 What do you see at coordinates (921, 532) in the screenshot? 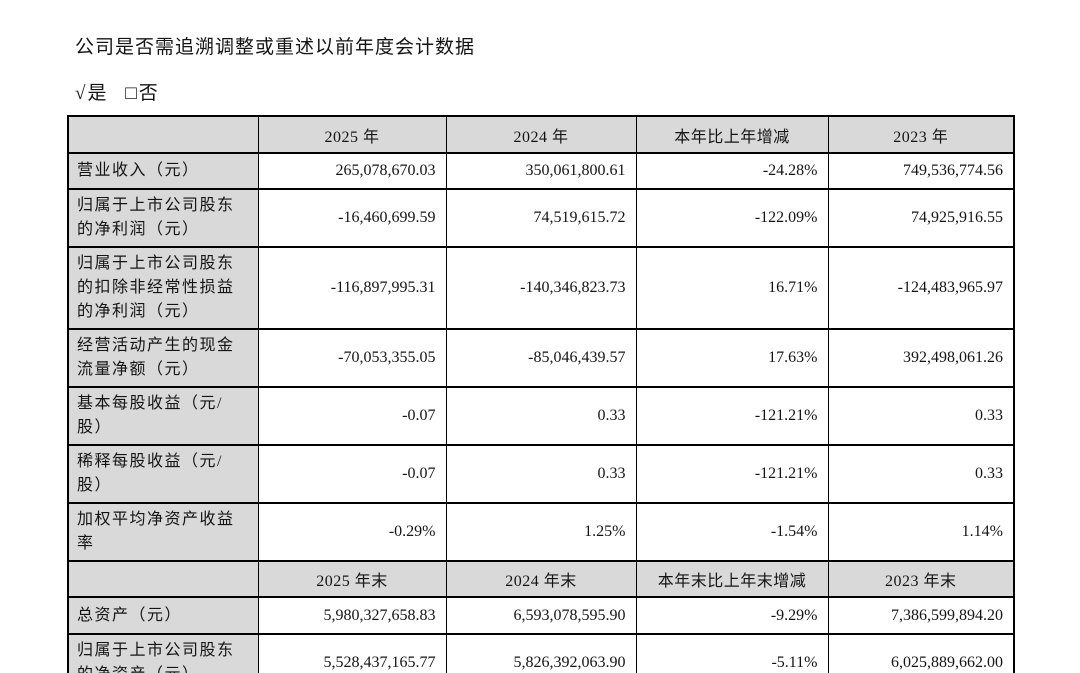
I see `value-cell: 1.14%` at bounding box center [921, 532].